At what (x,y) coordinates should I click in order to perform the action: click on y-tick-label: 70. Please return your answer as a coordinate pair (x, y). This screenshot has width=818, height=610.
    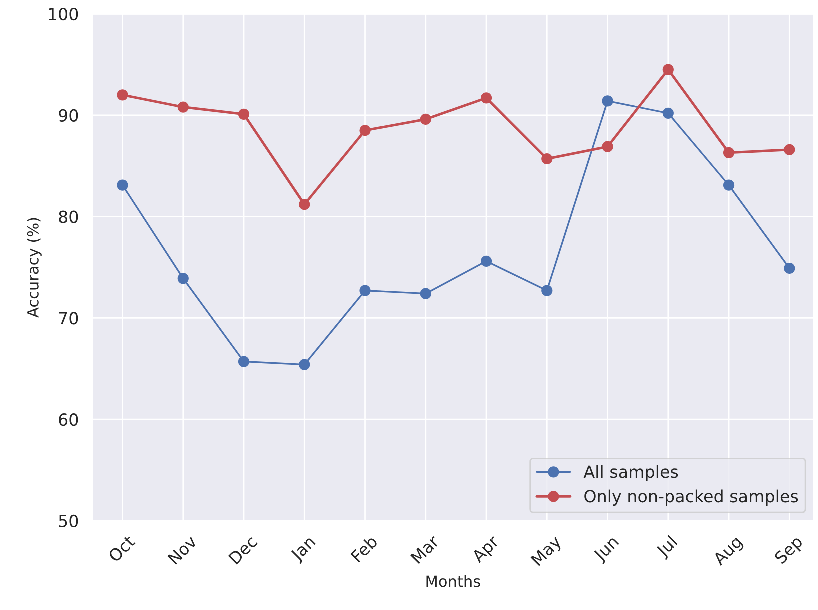
    Looking at the image, I should click on (68, 318).